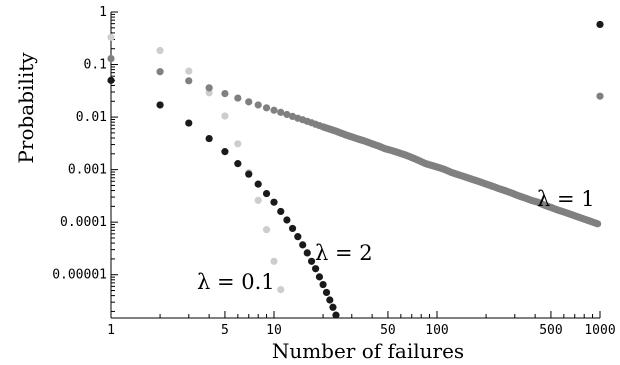  What do you see at coordinates (599, 330) in the screenshot?
I see `x-tick-label: 1000` at bounding box center [599, 330].